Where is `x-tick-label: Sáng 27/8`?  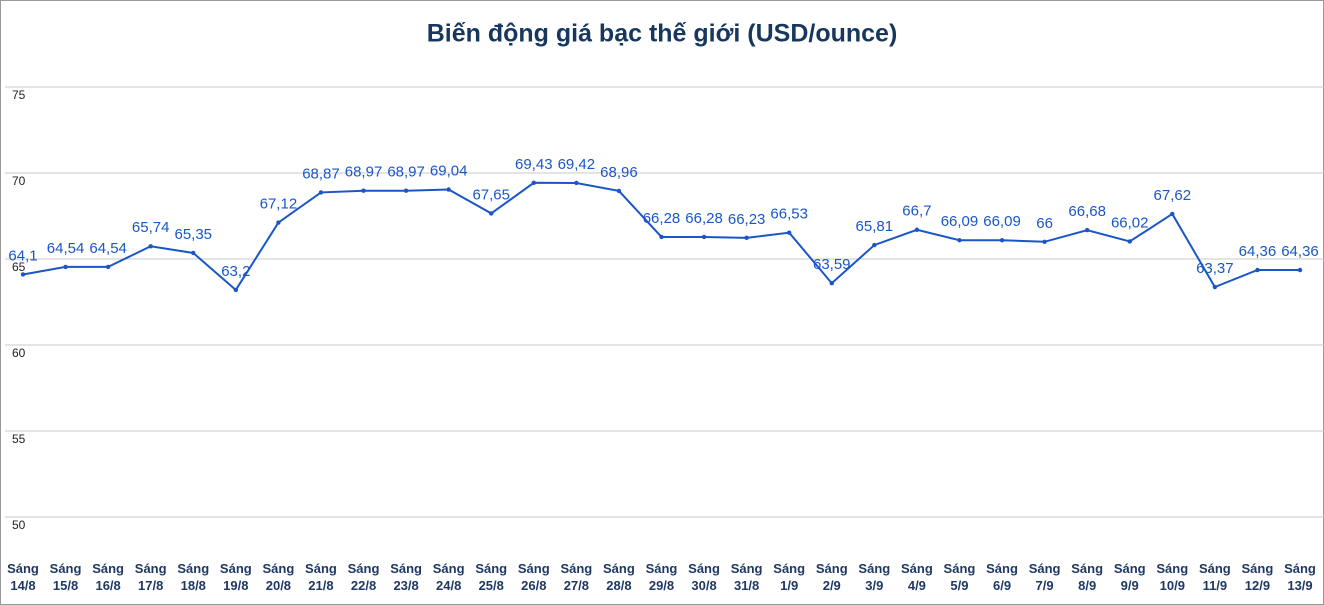 x-tick-label: Sáng 27/8 is located at coordinates (576, 577).